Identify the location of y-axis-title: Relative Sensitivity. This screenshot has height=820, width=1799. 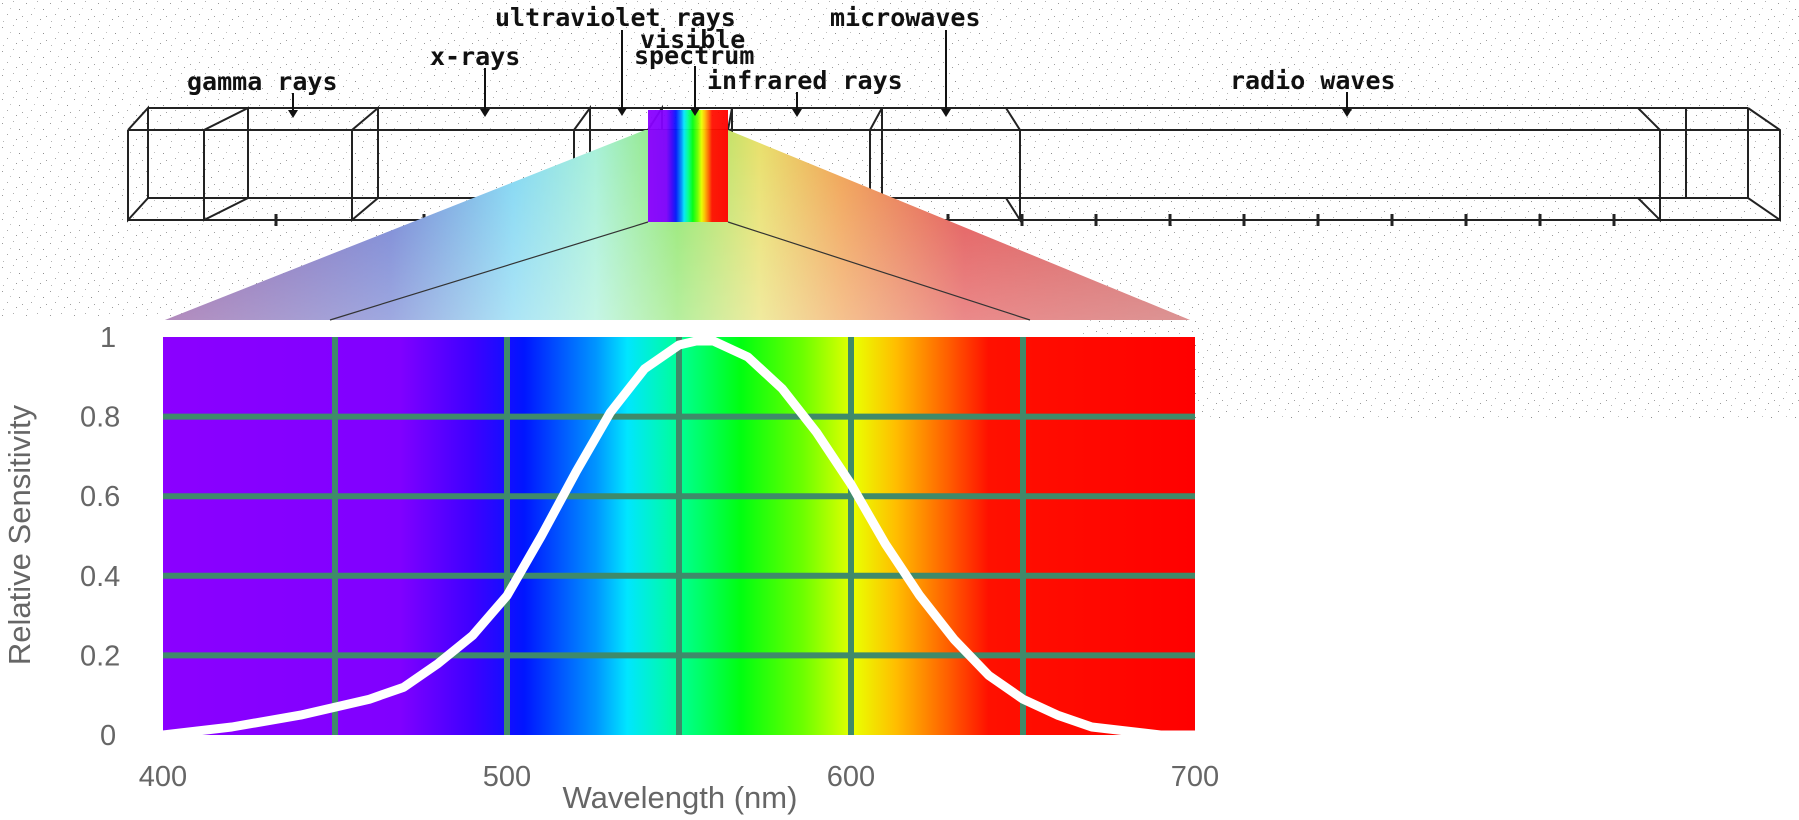
(19, 534).